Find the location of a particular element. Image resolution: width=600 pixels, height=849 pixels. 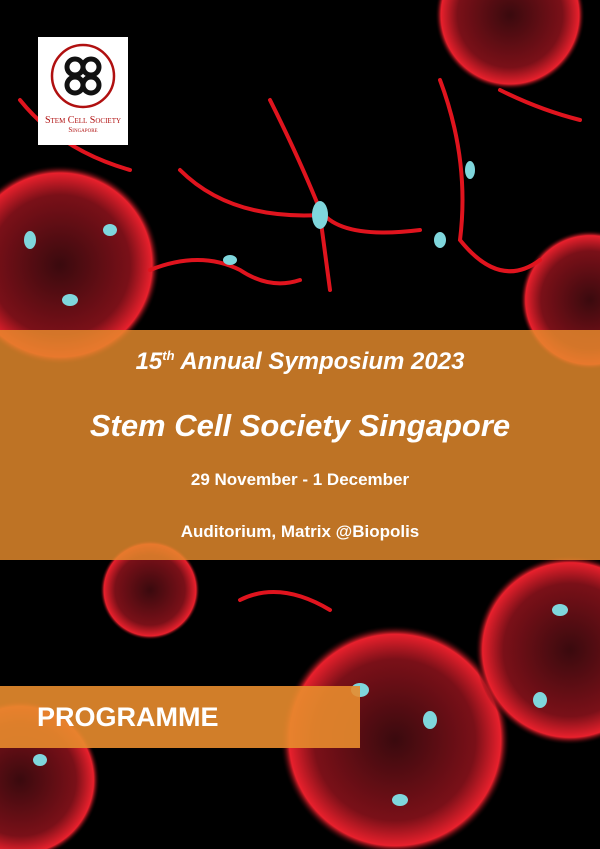

logo-loops is located at coordinates (83, 76).